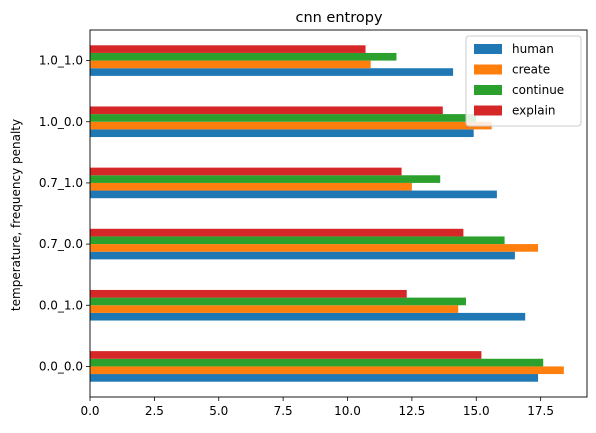  What do you see at coordinates (534, 111) in the screenshot?
I see `legend-label-explain: explain` at bounding box center [534, 111].